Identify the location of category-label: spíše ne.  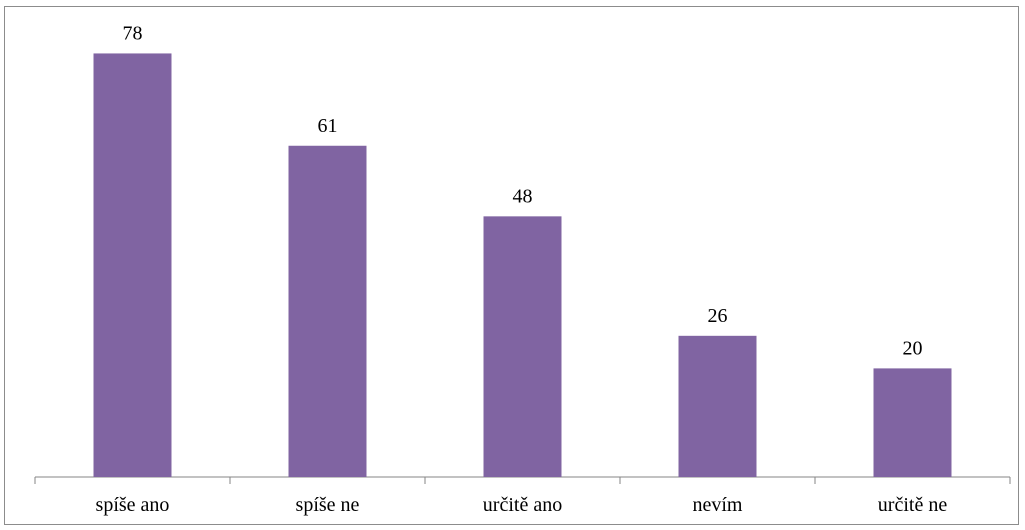
(328, 505).